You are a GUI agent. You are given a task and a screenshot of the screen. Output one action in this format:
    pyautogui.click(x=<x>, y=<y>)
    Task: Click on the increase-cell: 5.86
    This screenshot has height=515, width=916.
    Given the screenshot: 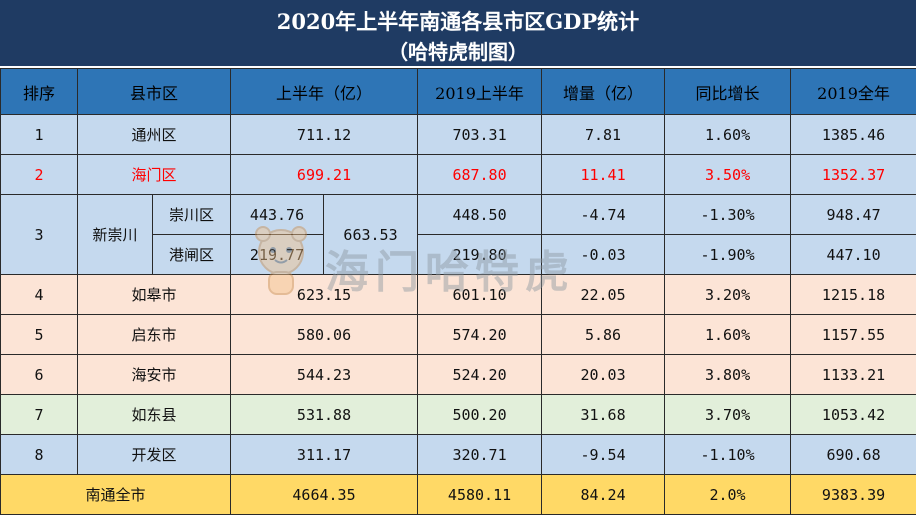 What is the action you would take?
    pyautogui.click(x=603, y=335)
    